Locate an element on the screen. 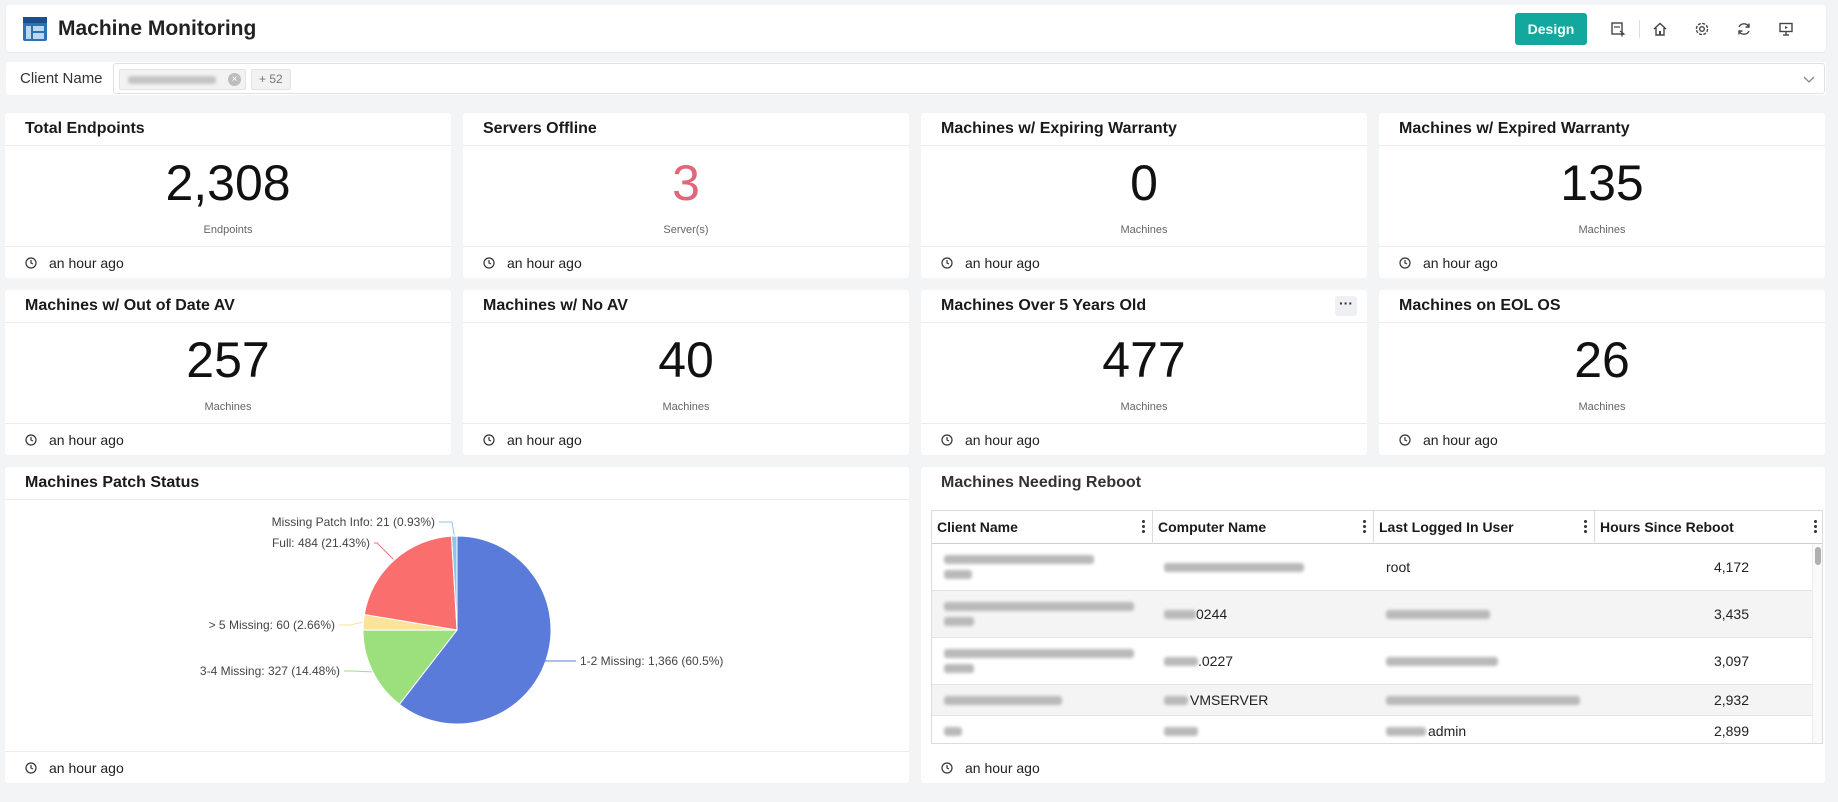 Image resolution: width=1838 pixels, height=802 pixels. pie-slice-full is located at coordinates (410, 583).